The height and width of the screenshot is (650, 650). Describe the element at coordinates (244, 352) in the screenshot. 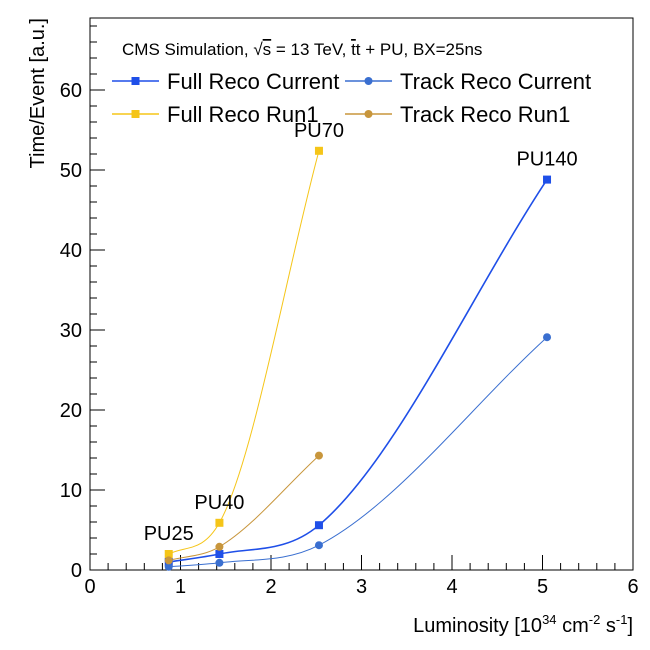

I see `full-reco-run1-line` at that location.